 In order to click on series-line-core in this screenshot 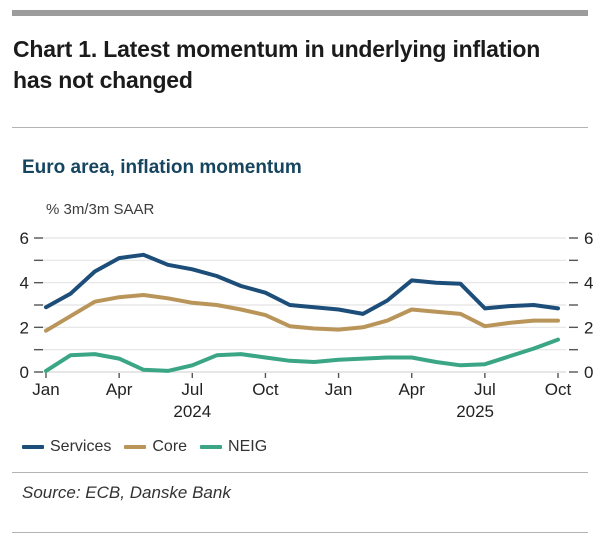, I will do `click(302, 313)`.